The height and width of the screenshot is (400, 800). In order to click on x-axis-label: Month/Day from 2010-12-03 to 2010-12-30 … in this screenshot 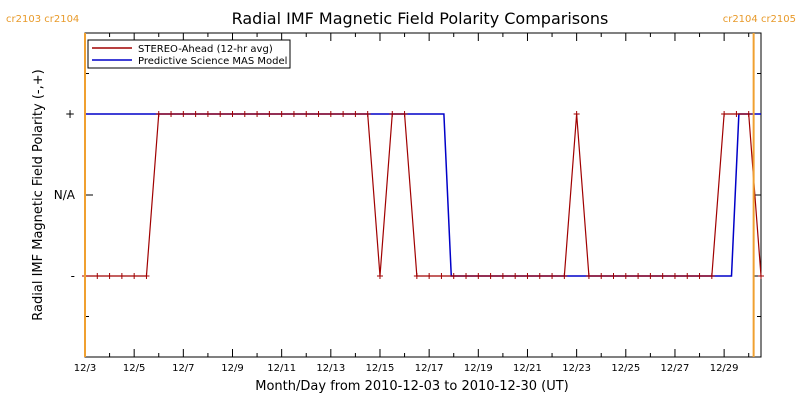, I will do `click(411, 386)`.